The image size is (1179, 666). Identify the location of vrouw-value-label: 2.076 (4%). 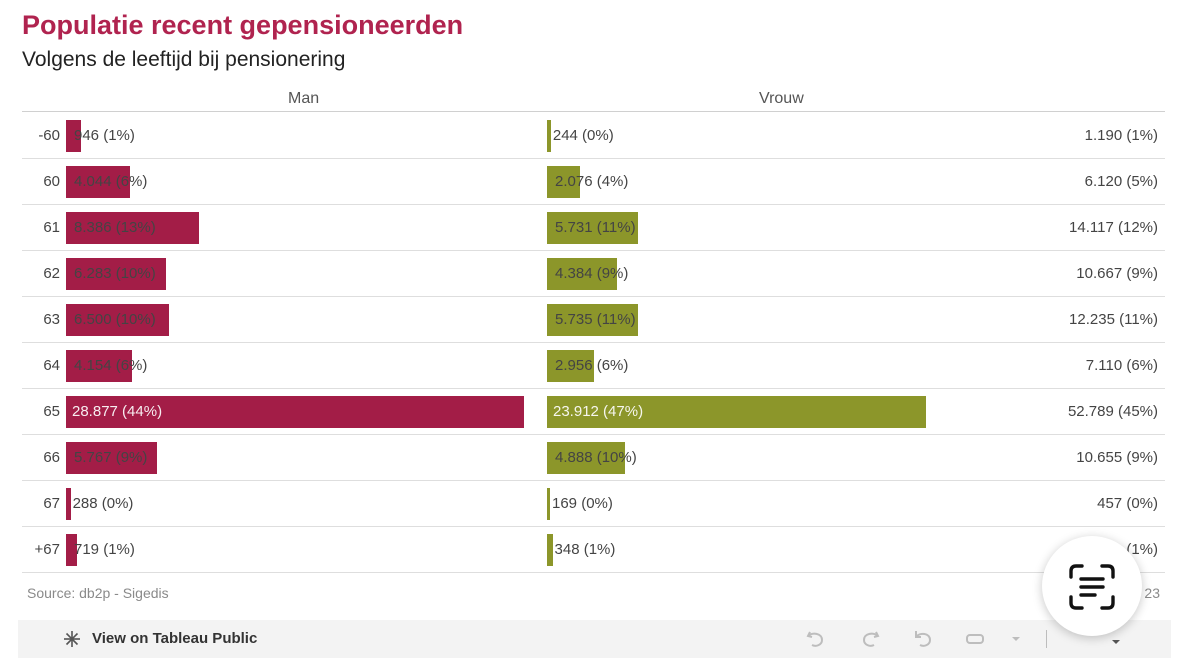
(592, 181).